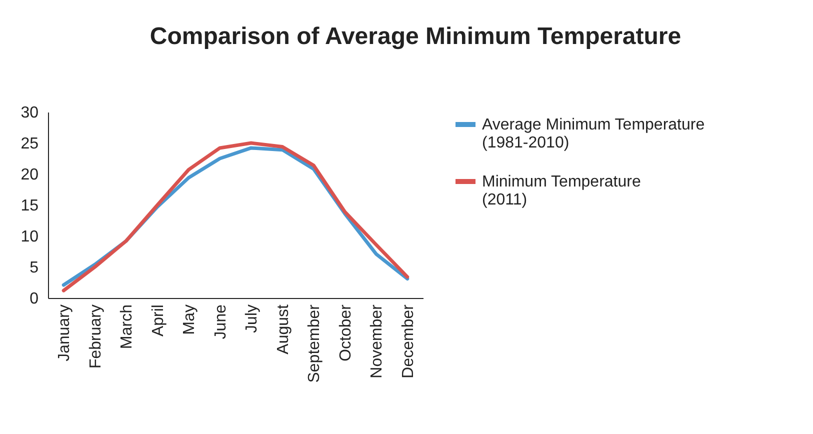 The height and width of the screenshot is (434, 813). I want to click on x-tick-label: October, so click(345, 333).